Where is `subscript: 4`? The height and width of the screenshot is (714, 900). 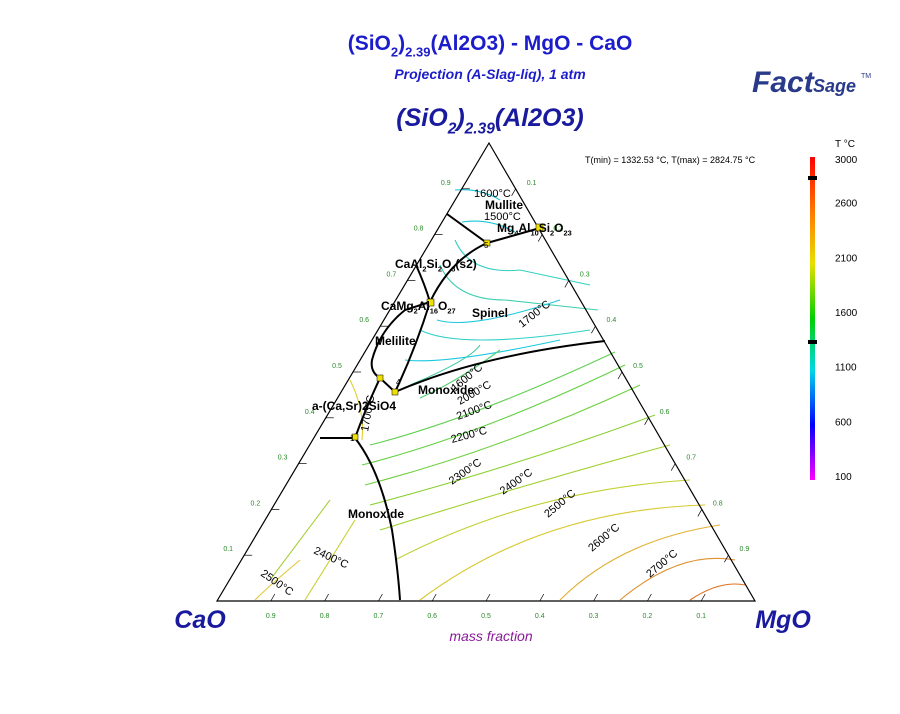 subscript: 4 is located at coordinates (516, 233).